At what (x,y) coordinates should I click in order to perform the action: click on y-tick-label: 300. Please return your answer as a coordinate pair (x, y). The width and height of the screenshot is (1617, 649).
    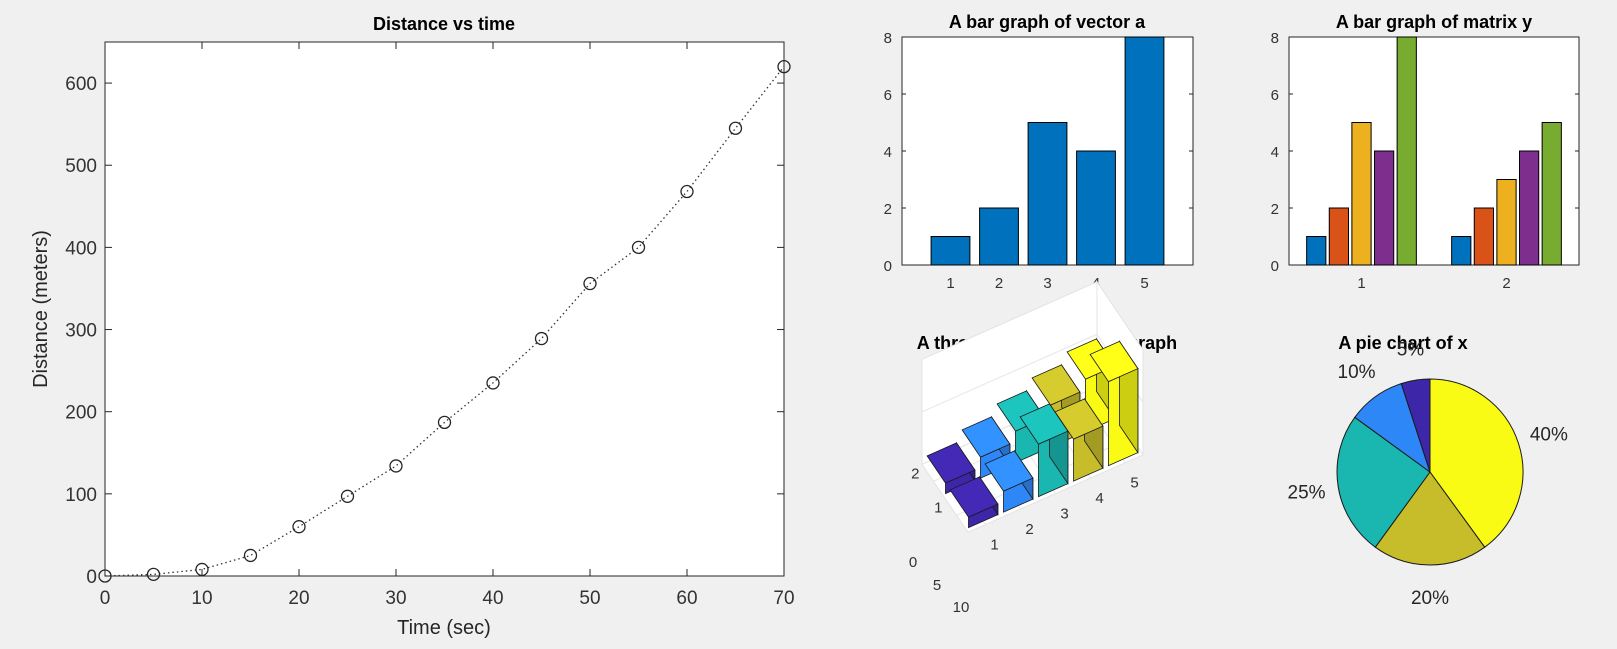
    Looking at the image, I should click on (81, 331).